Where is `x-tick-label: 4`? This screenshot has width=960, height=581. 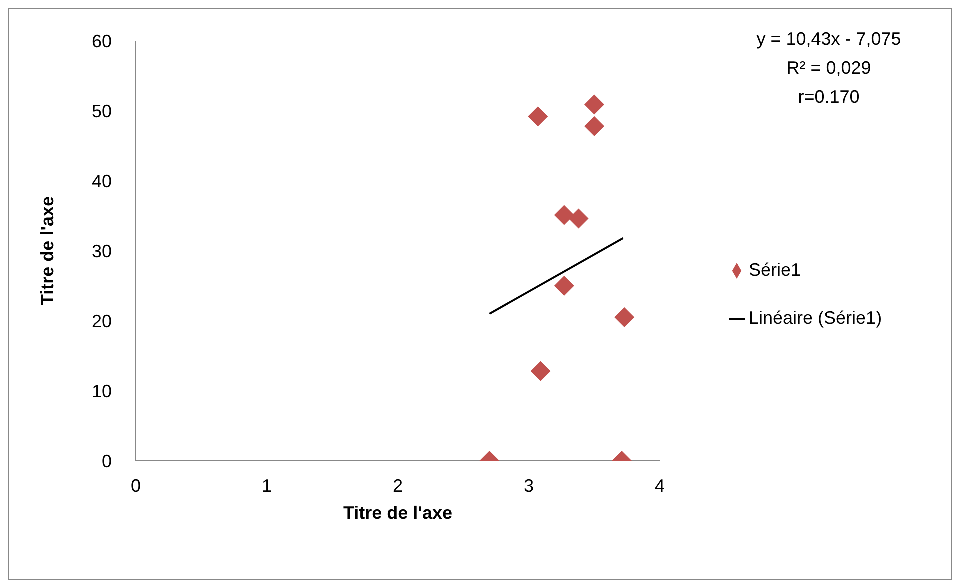
x-tick-label: 4 is located at coordinates (660, 486).